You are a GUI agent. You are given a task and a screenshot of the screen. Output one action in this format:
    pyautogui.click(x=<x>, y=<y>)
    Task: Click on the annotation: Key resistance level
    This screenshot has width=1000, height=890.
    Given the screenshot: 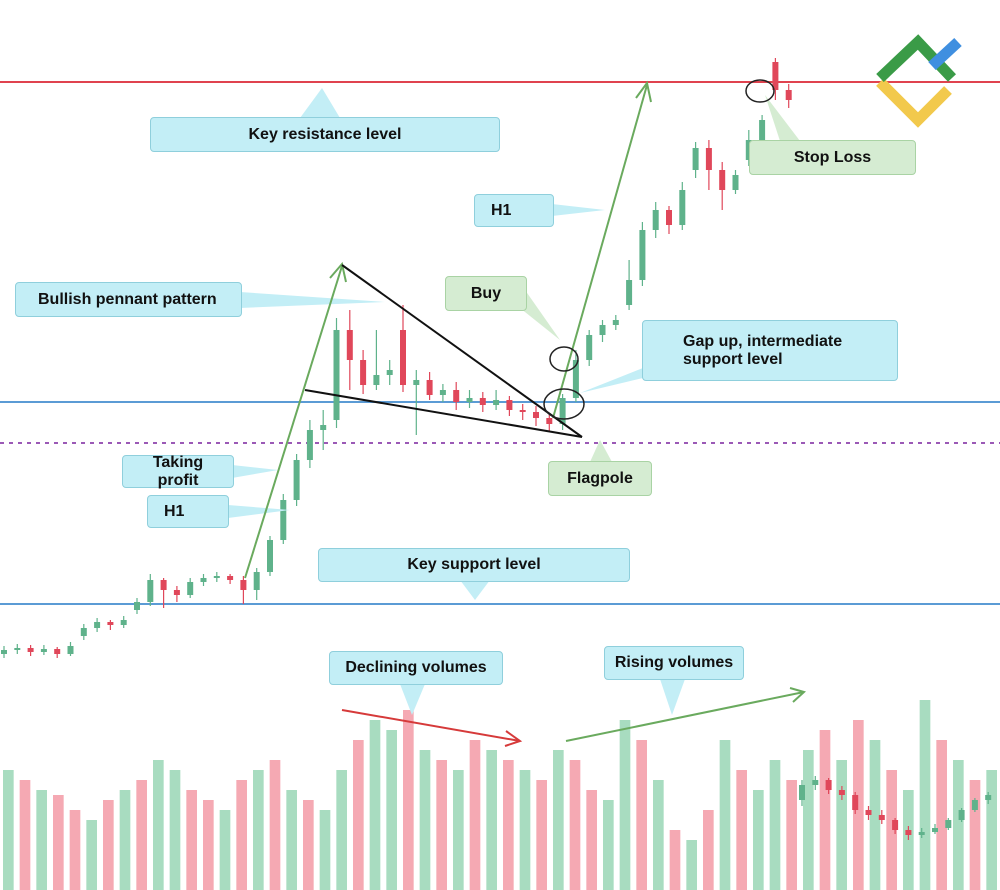 What is the action you would take?
    pyautogui.click(x=325, y=134)
    